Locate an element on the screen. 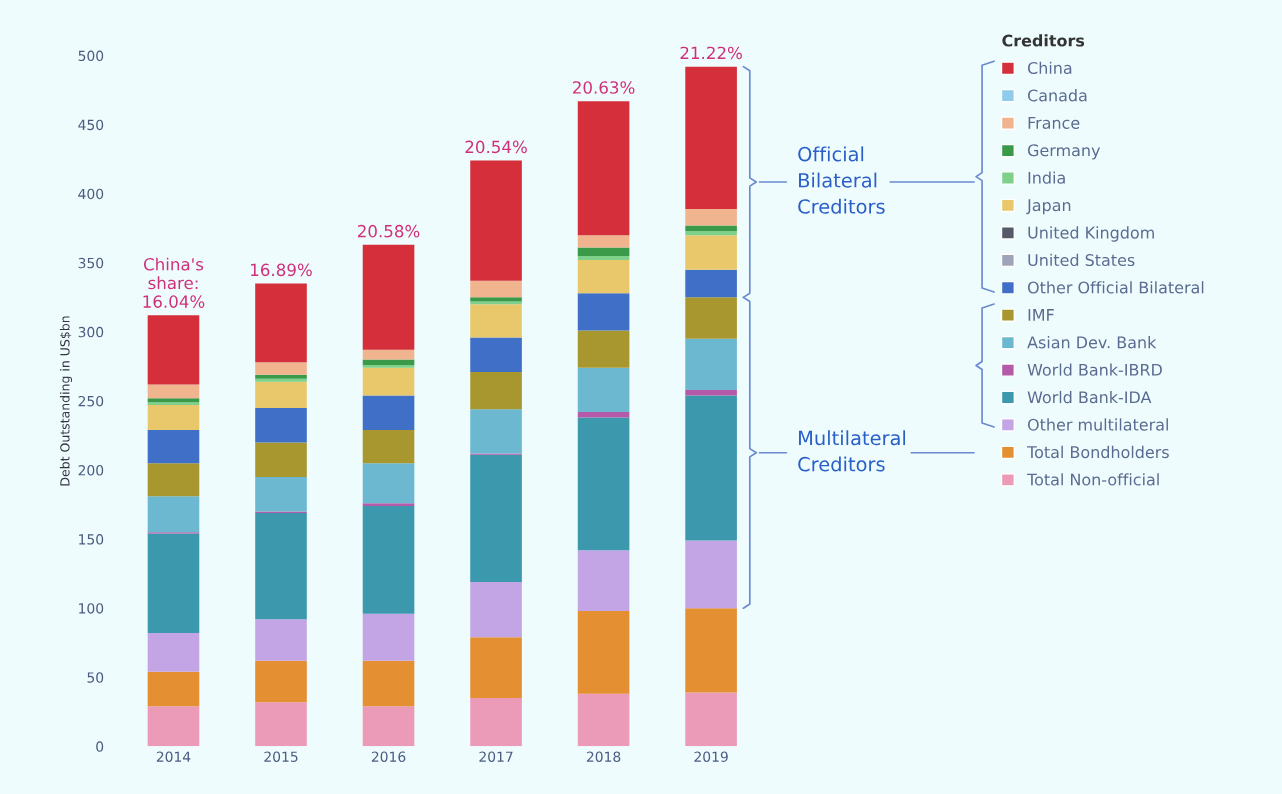 Image resolution: width=1282 pixels, height=794 pixels. legend-label: United Kingdom is located at coordinates (1091, 234).